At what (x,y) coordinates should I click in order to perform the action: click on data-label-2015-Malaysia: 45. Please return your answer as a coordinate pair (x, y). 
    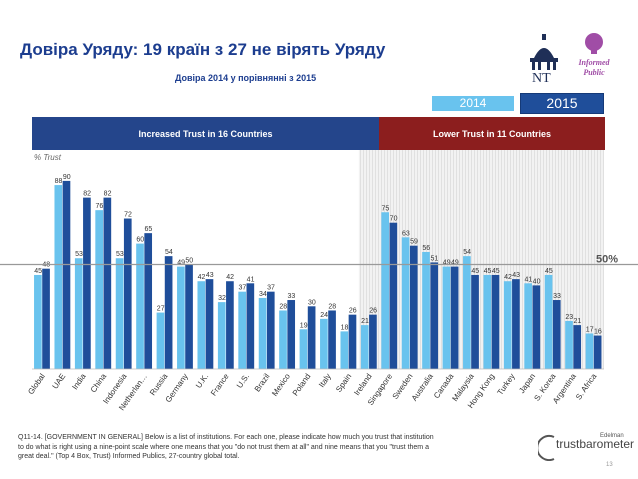
    Looking at the image, I should click on (475, 271).